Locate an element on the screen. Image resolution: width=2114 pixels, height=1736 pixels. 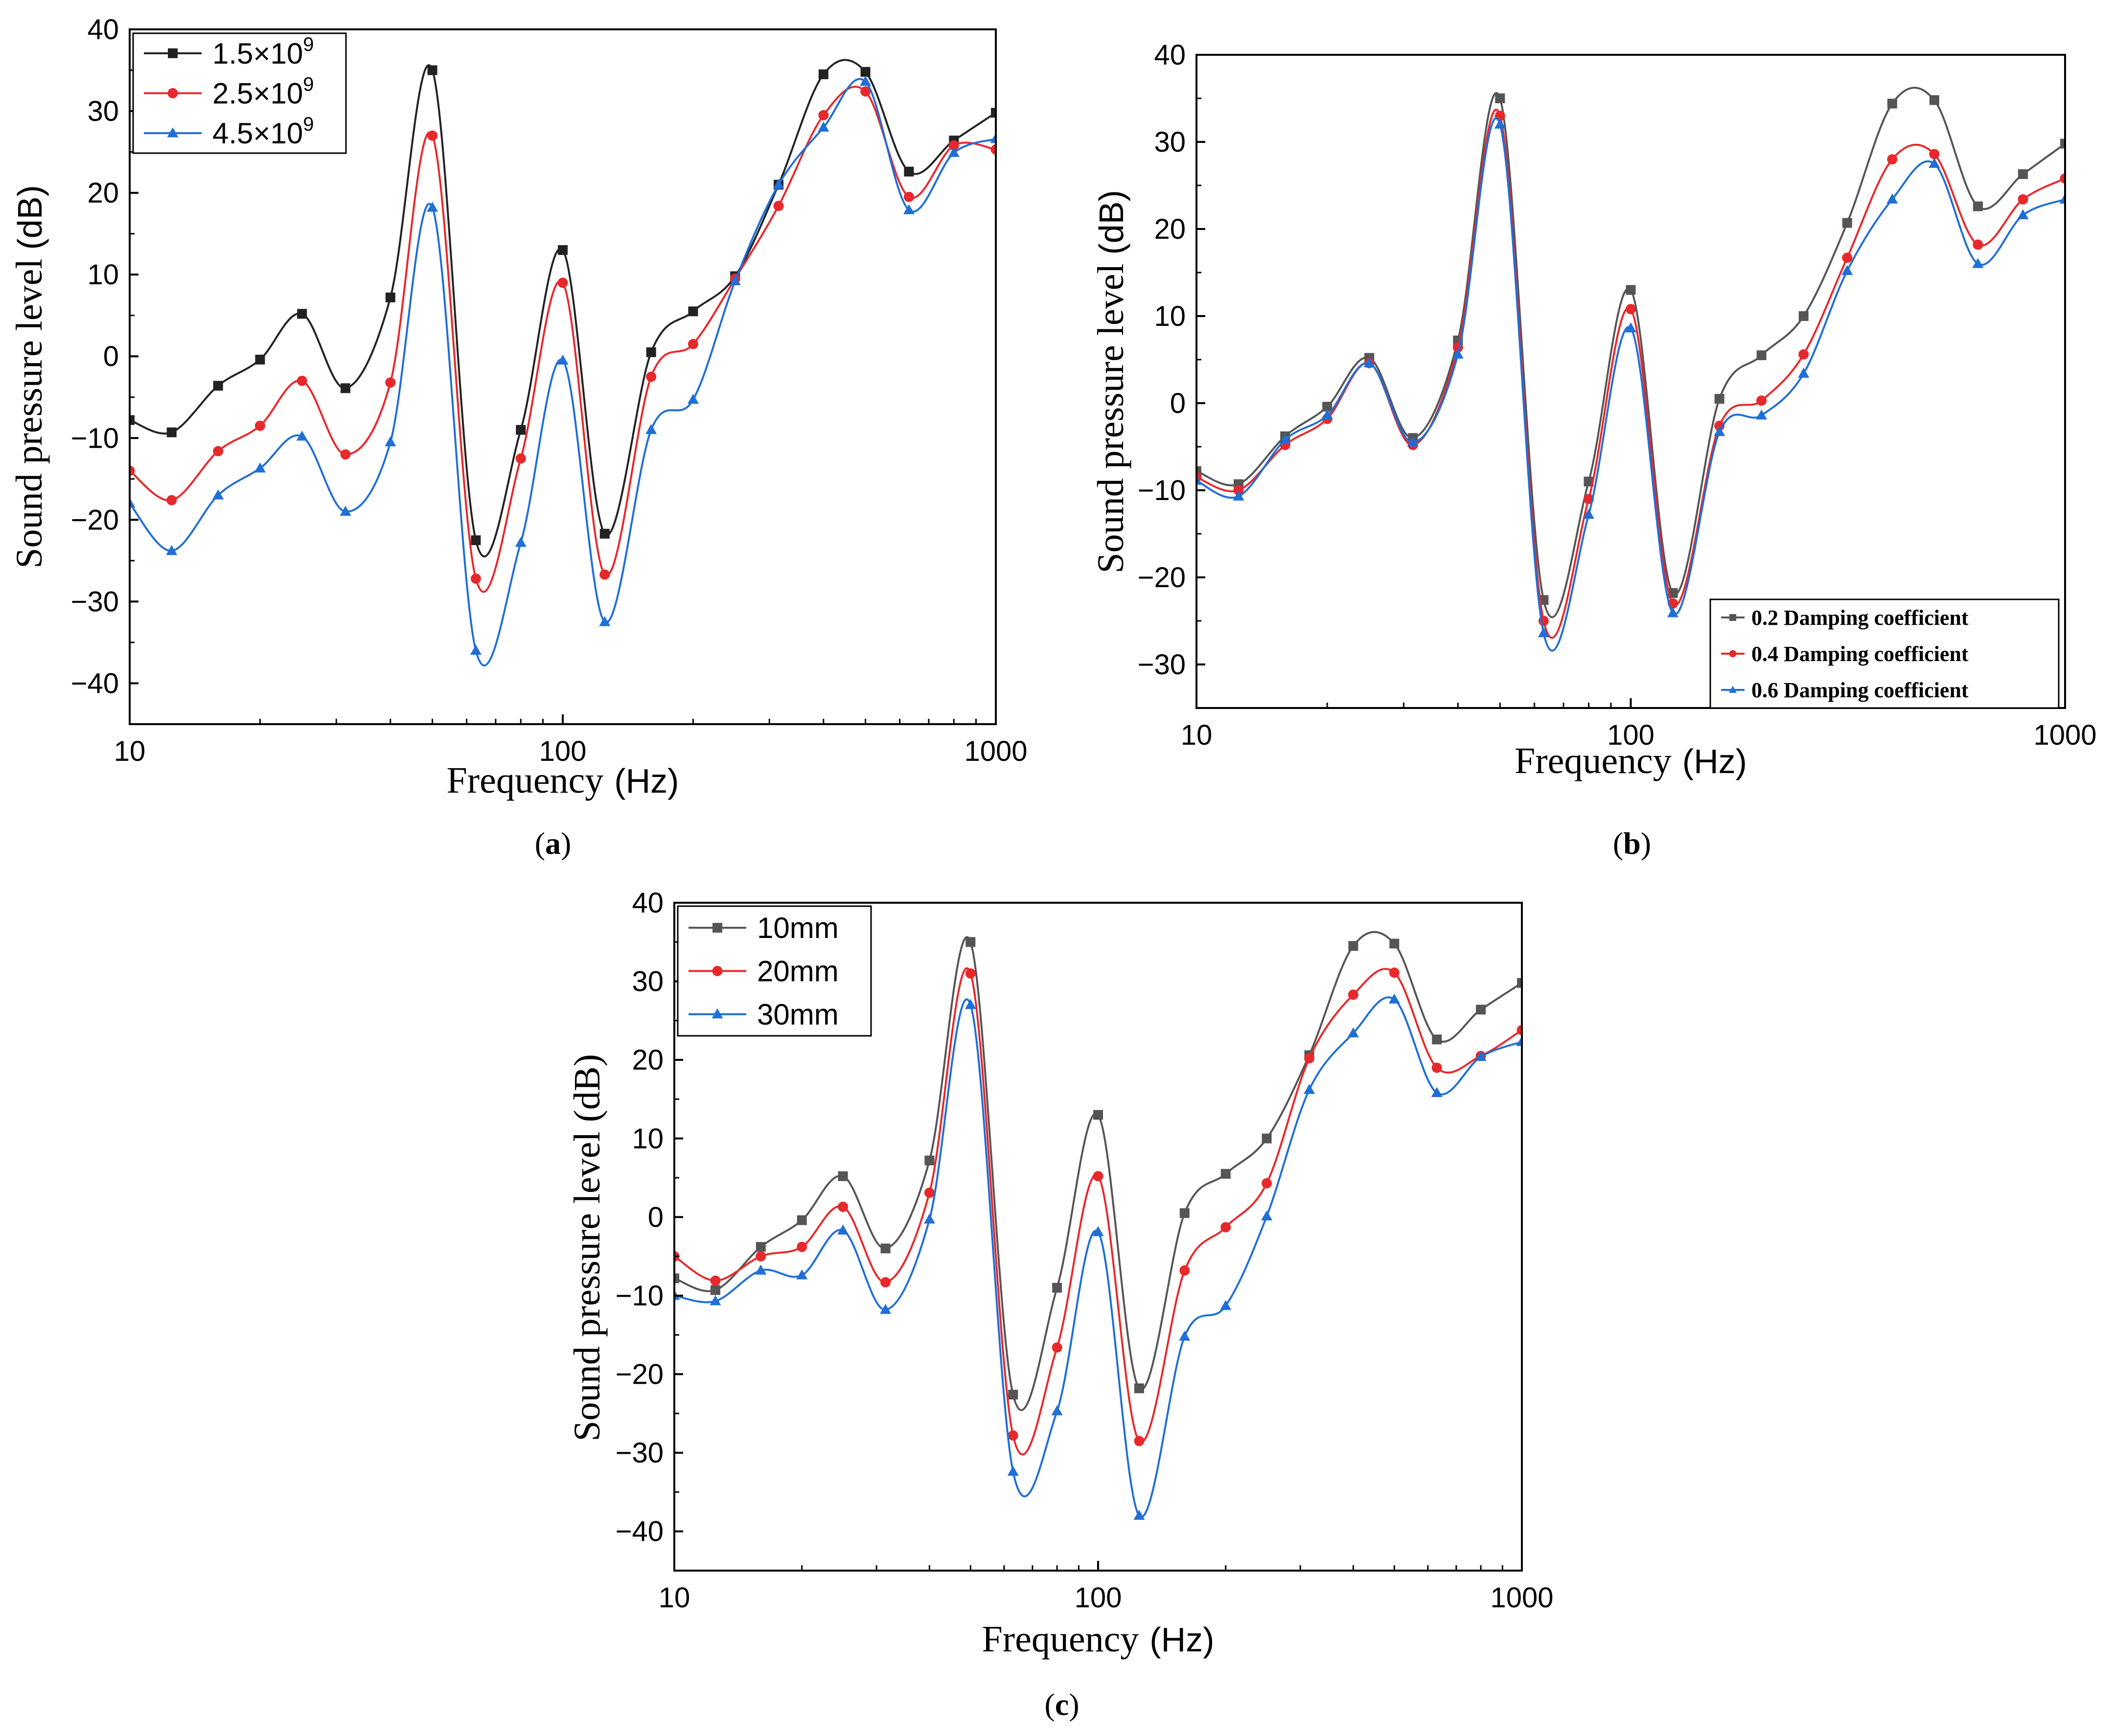
legend-a: 1.5×109 2.5×10⁹ 4.5×10⁹ is located at coordinates (240, 93).